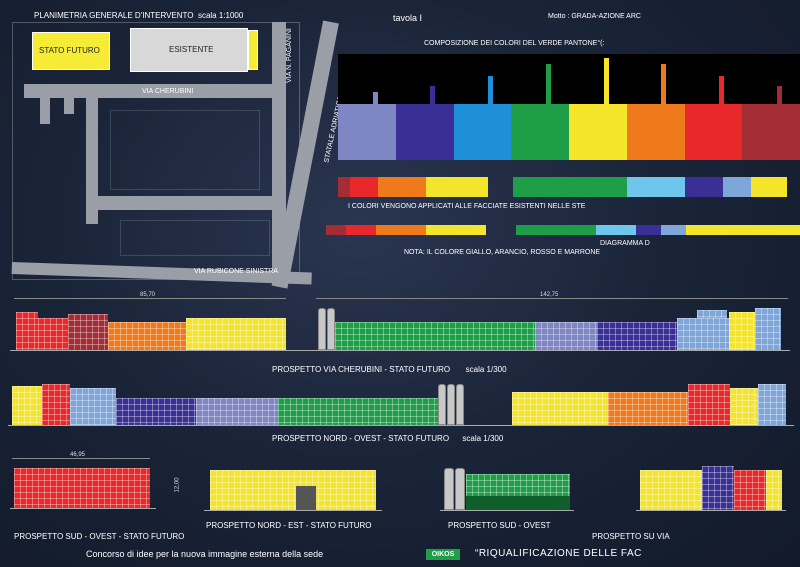  What do you see at coordinates (279, 151) in the screenshot?
I see `road-paganini` at bounding box center [279, 151].